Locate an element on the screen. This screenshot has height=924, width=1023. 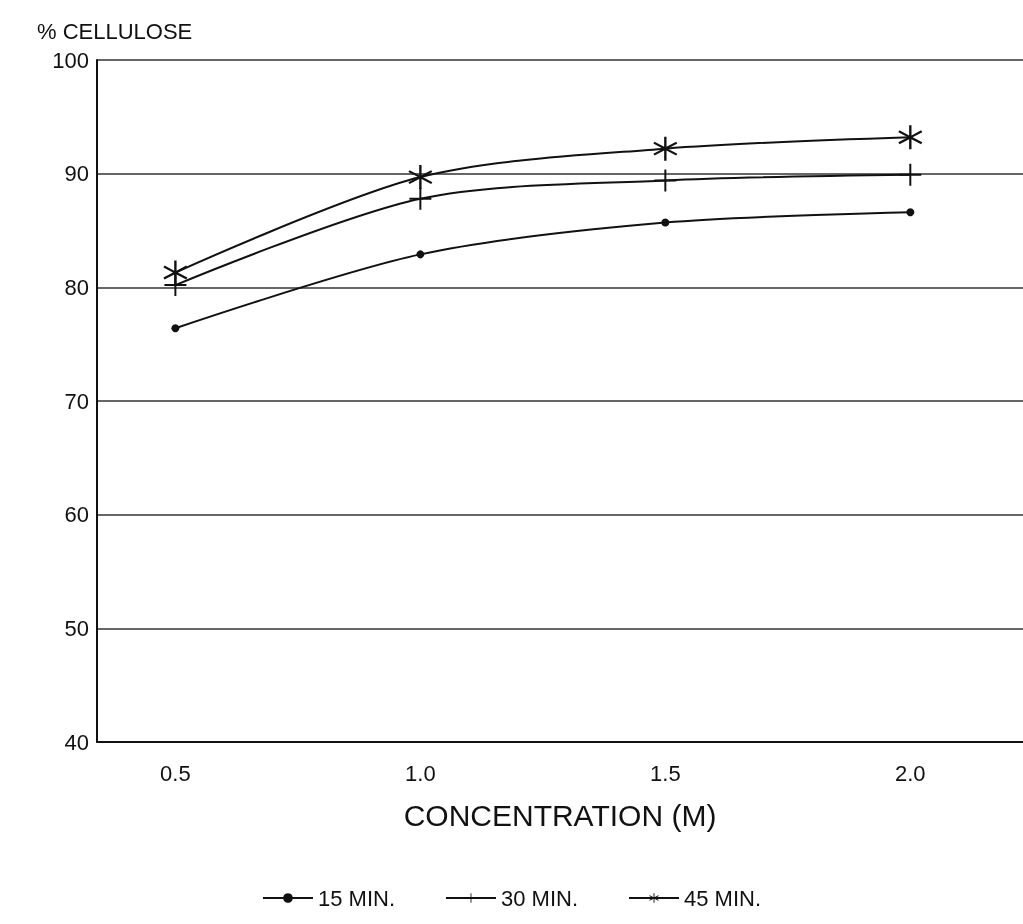
y-tick-label: 100 is located at coordinates (70, 60).